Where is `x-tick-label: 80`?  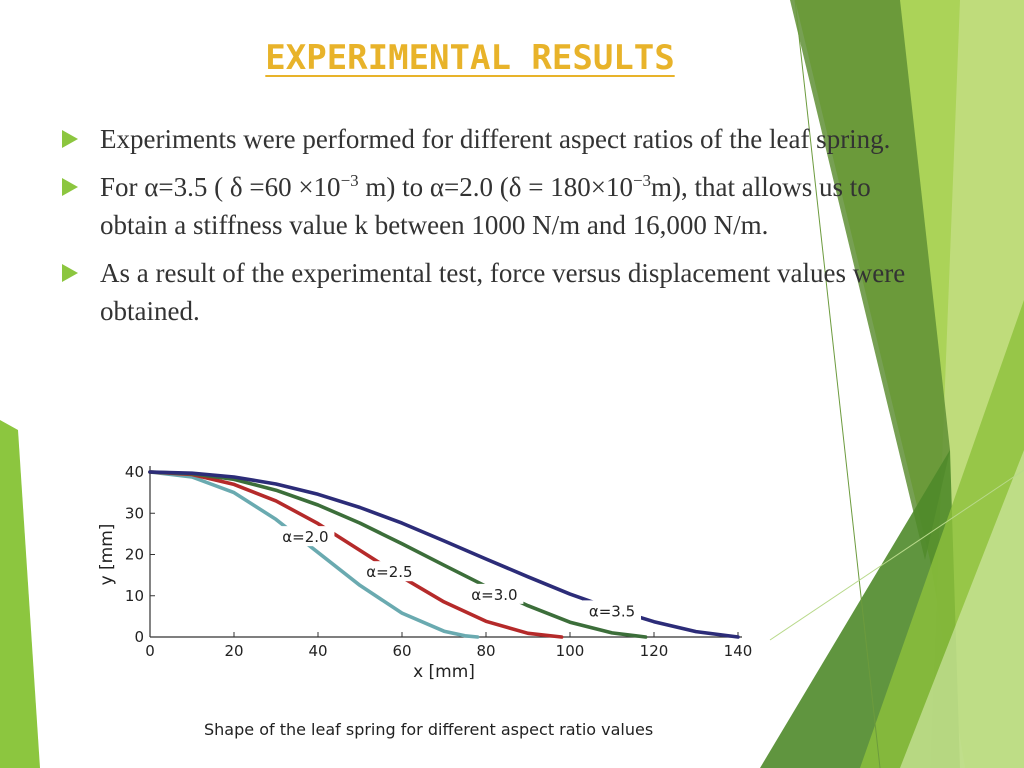 x-tick-label: 80 is located at coordinates (485, 651).